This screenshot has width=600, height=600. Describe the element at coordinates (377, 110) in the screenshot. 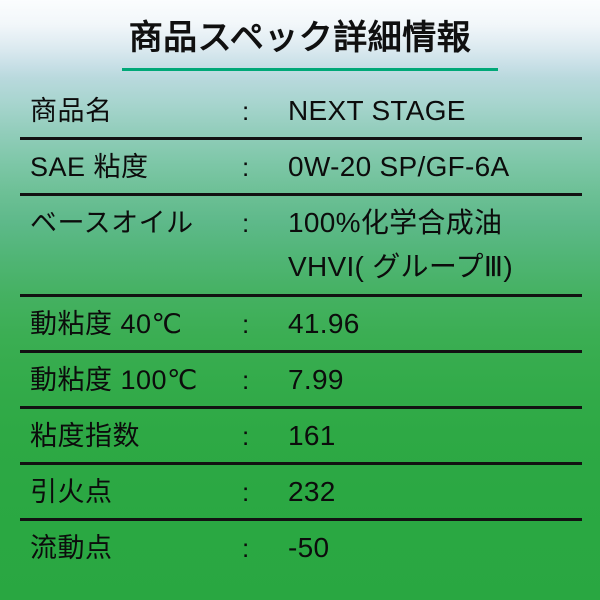

I see `spec-value: NEXT STAGE` at that location.